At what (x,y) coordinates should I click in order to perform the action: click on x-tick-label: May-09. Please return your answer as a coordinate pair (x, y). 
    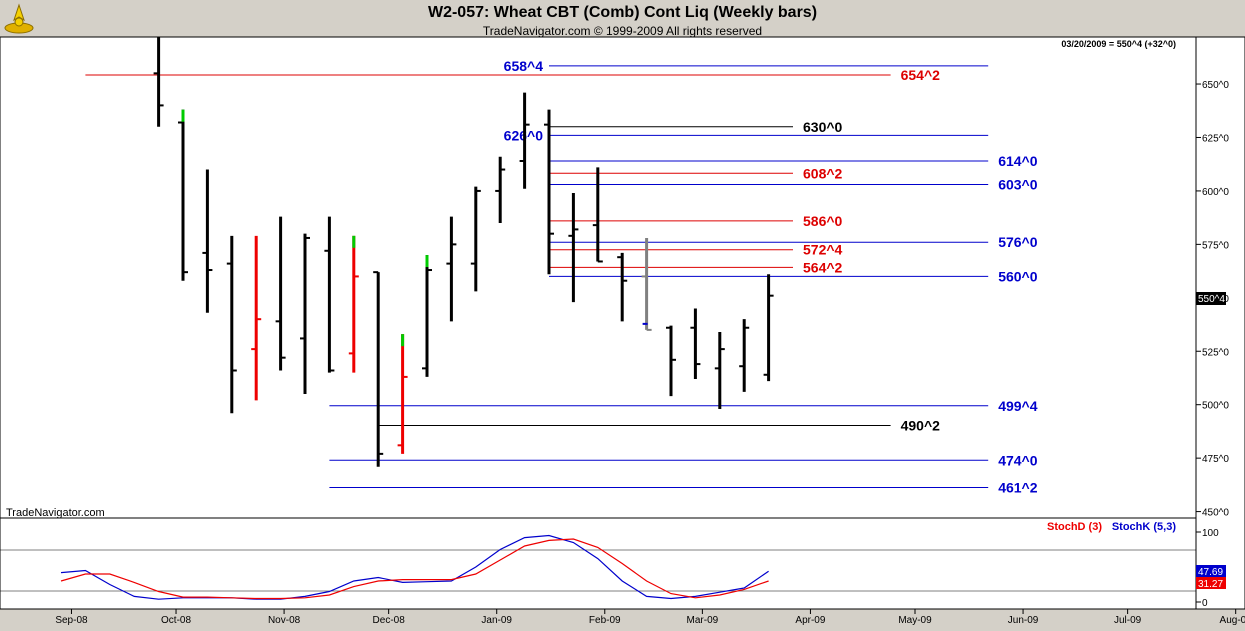
    Looking at the image, I should click on (915, 620).